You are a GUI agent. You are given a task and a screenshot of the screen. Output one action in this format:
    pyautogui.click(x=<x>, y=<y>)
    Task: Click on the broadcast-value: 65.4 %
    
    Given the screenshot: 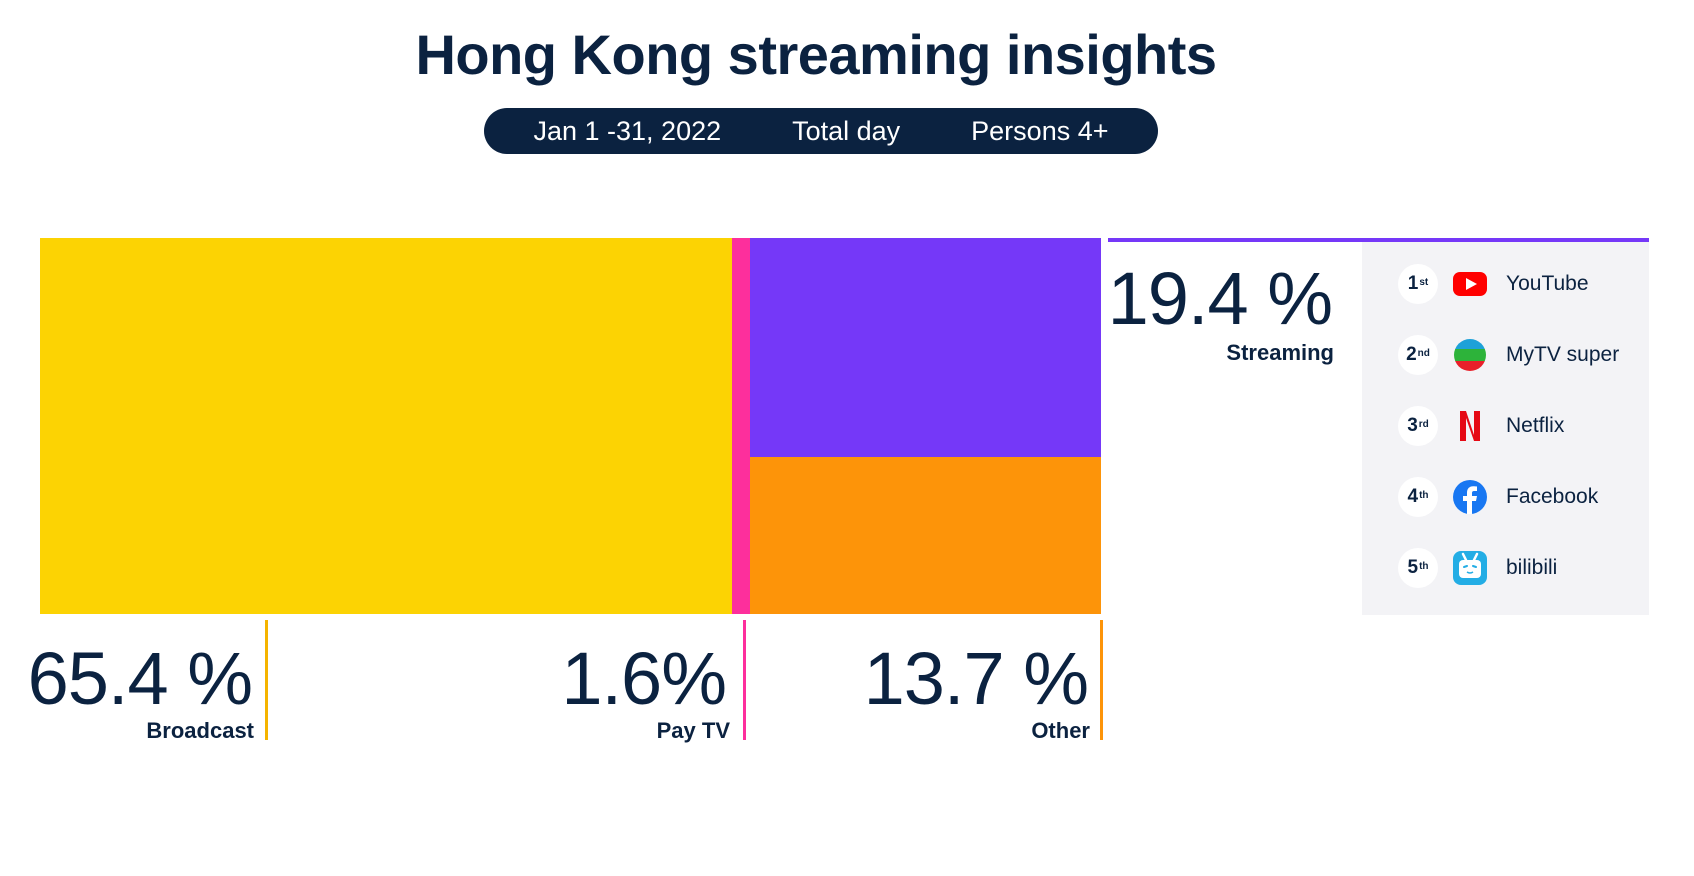 What is the action you would take?
    pyautogui.click(x=140, y=678)
    